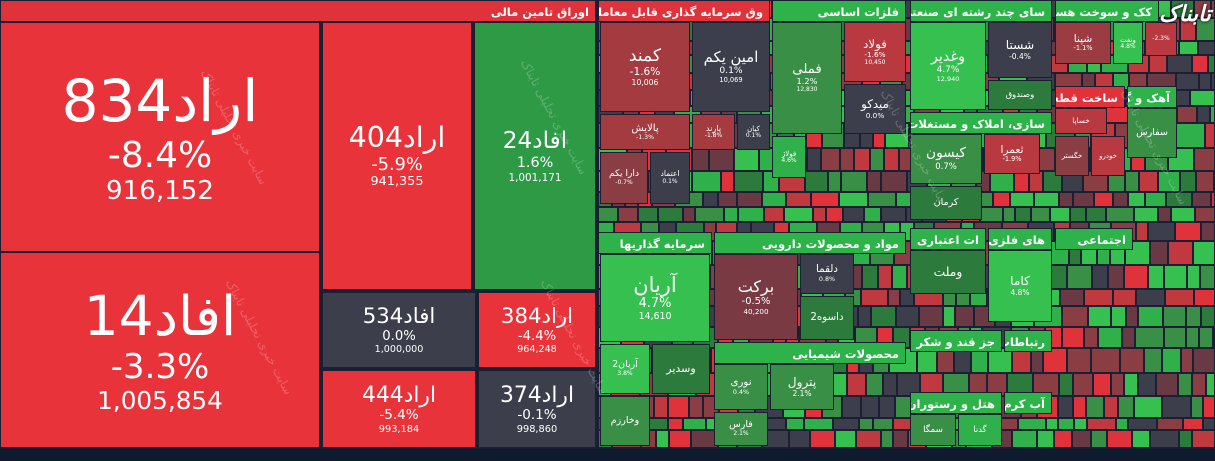  Describe the element at coordinates (1161, 38) in the screenshot. I see `change: -2.3%` at that location.